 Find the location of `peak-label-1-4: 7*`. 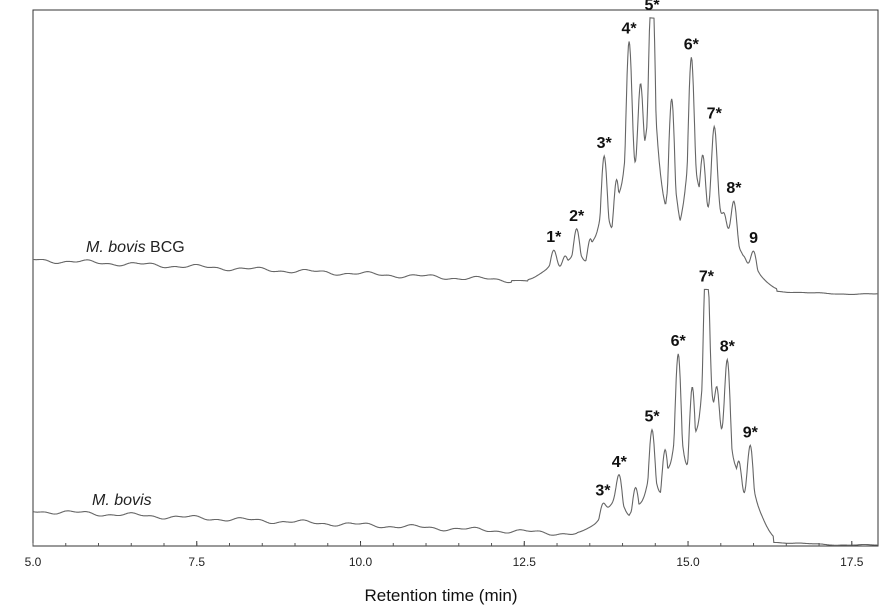

peak-label-1-4: 7* is located at coordinates (707, 276).